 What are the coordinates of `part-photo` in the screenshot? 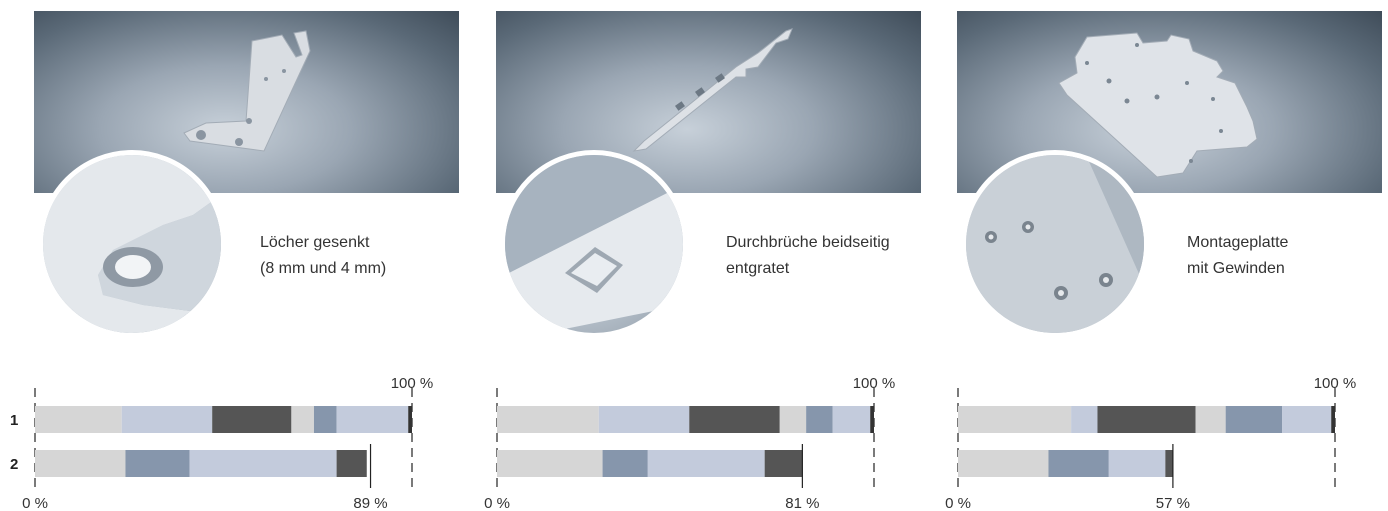 It's located at (1169, 102).